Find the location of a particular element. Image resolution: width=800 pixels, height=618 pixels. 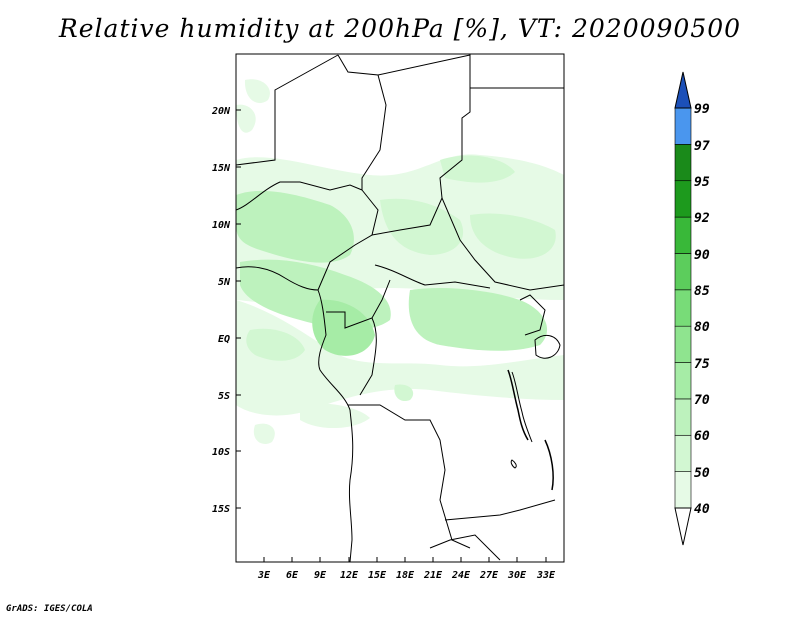

lat-label-20n: 20N is located at coordinates (221, 111).